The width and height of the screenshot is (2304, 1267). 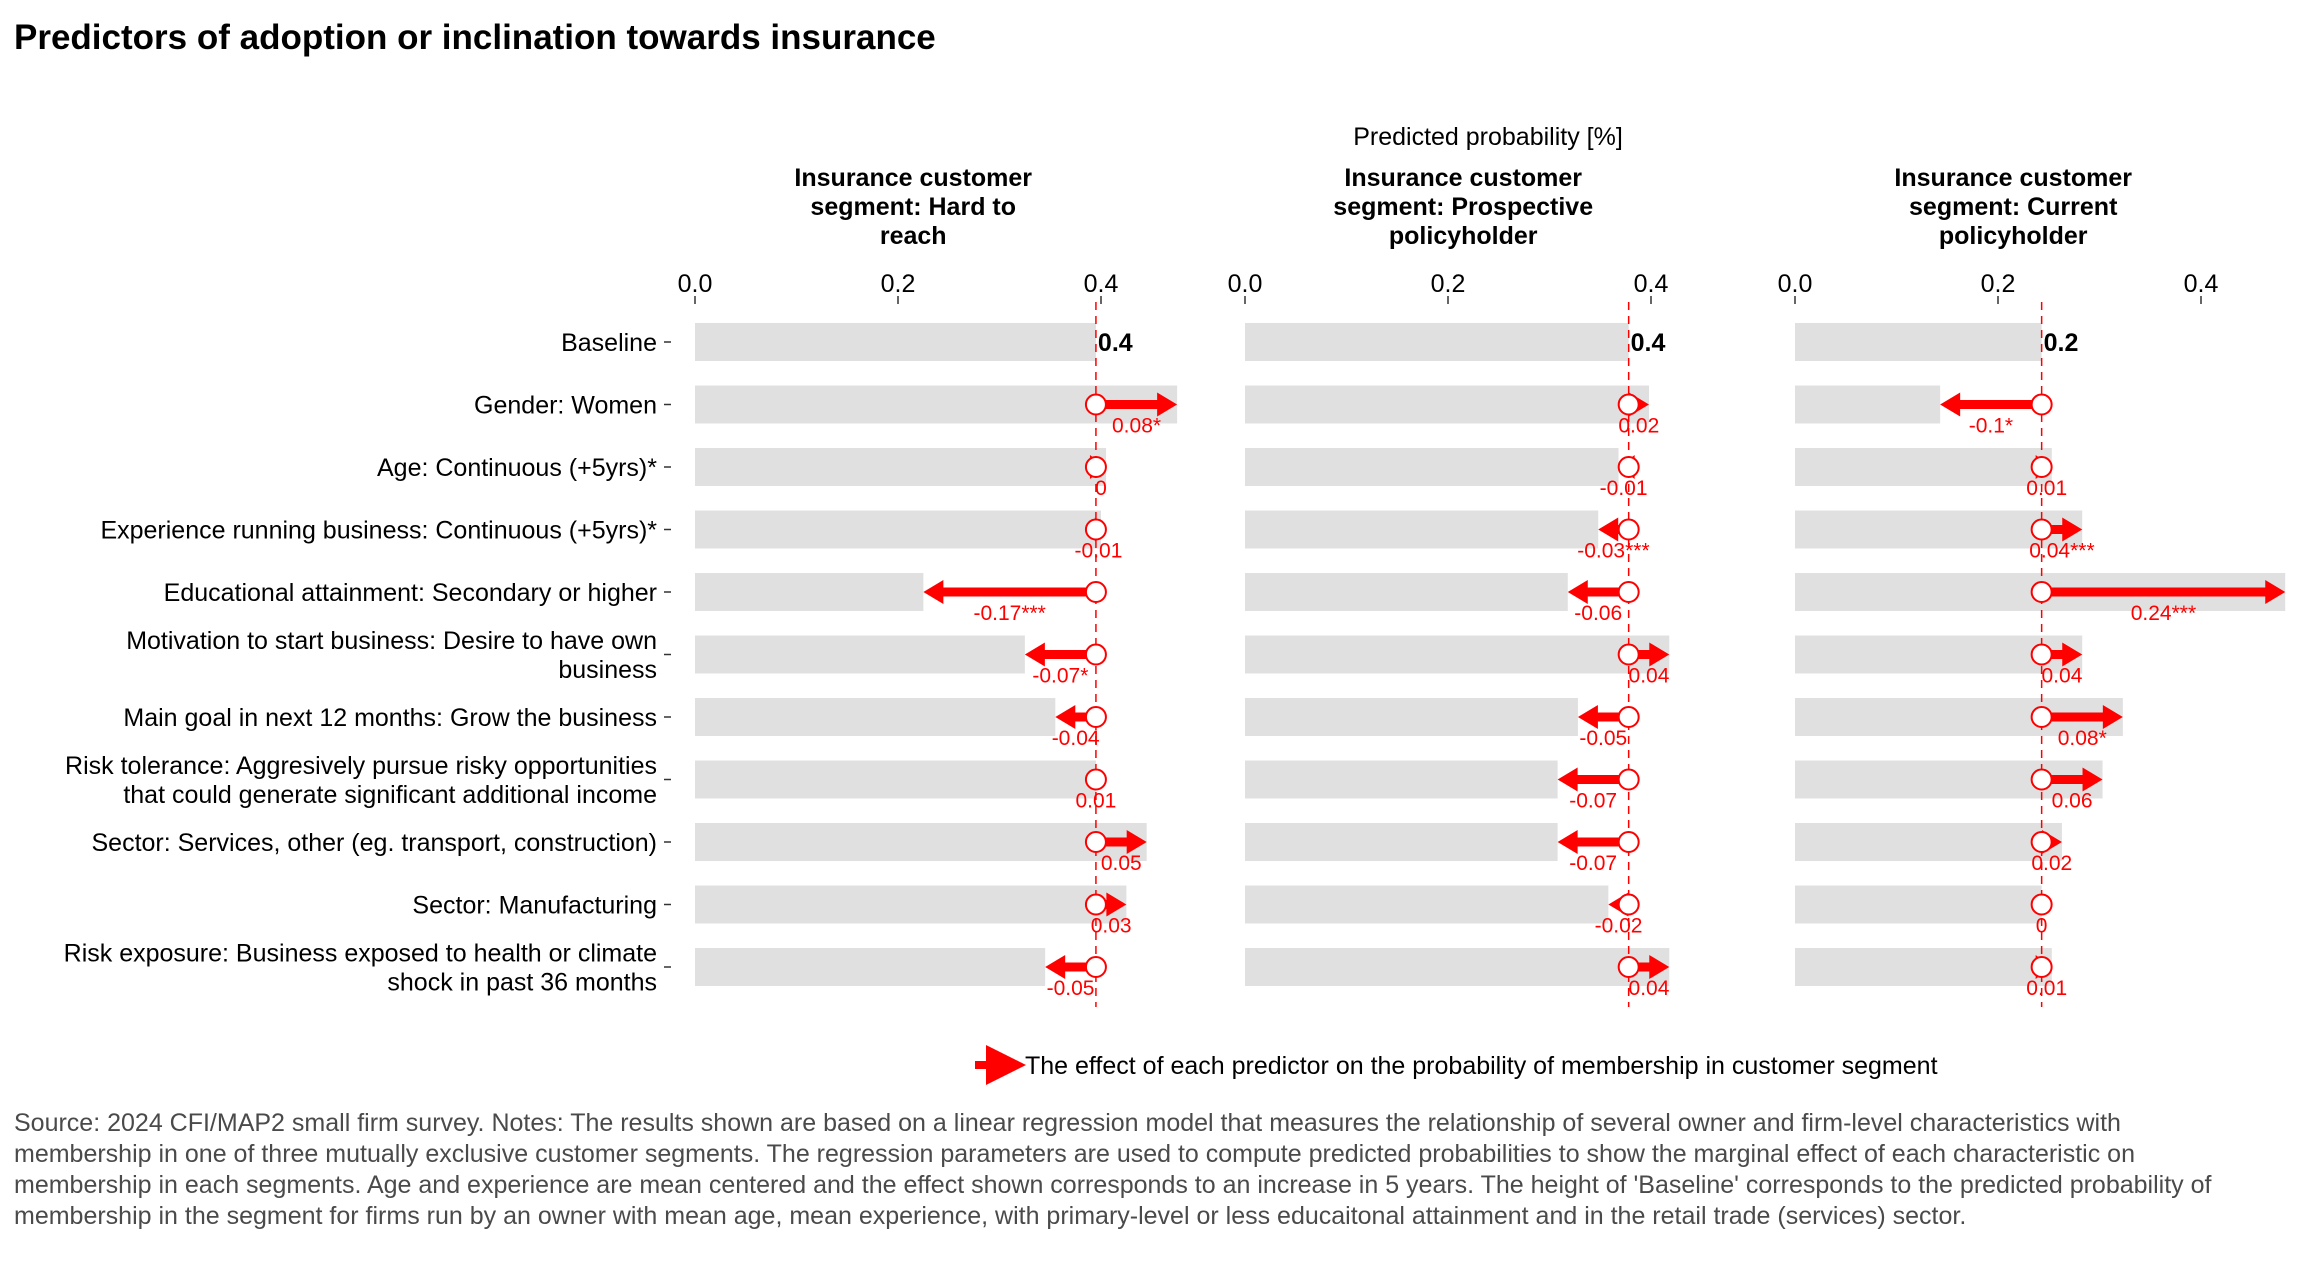 I want to click on x-tick-label: 0.4, so click(x=2201, y=284).